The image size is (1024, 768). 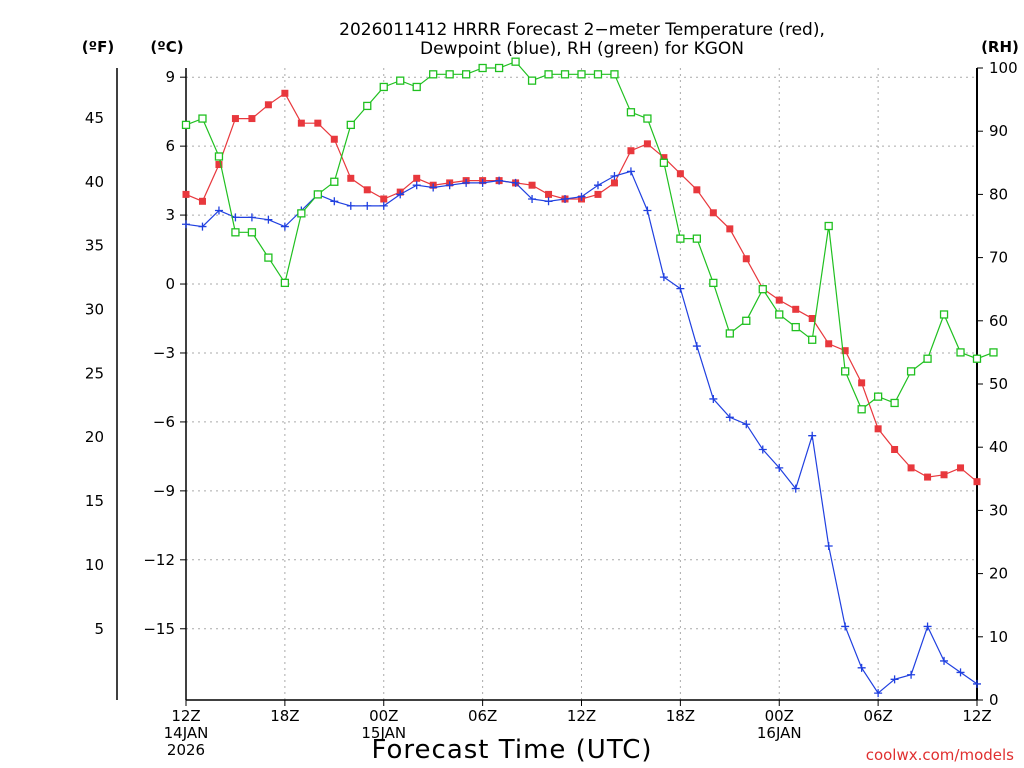 What do you see at coordinates (186, 733) in the screenshot?
I see `x-tick-label: 14JAN` at bounding box center [186, 733].